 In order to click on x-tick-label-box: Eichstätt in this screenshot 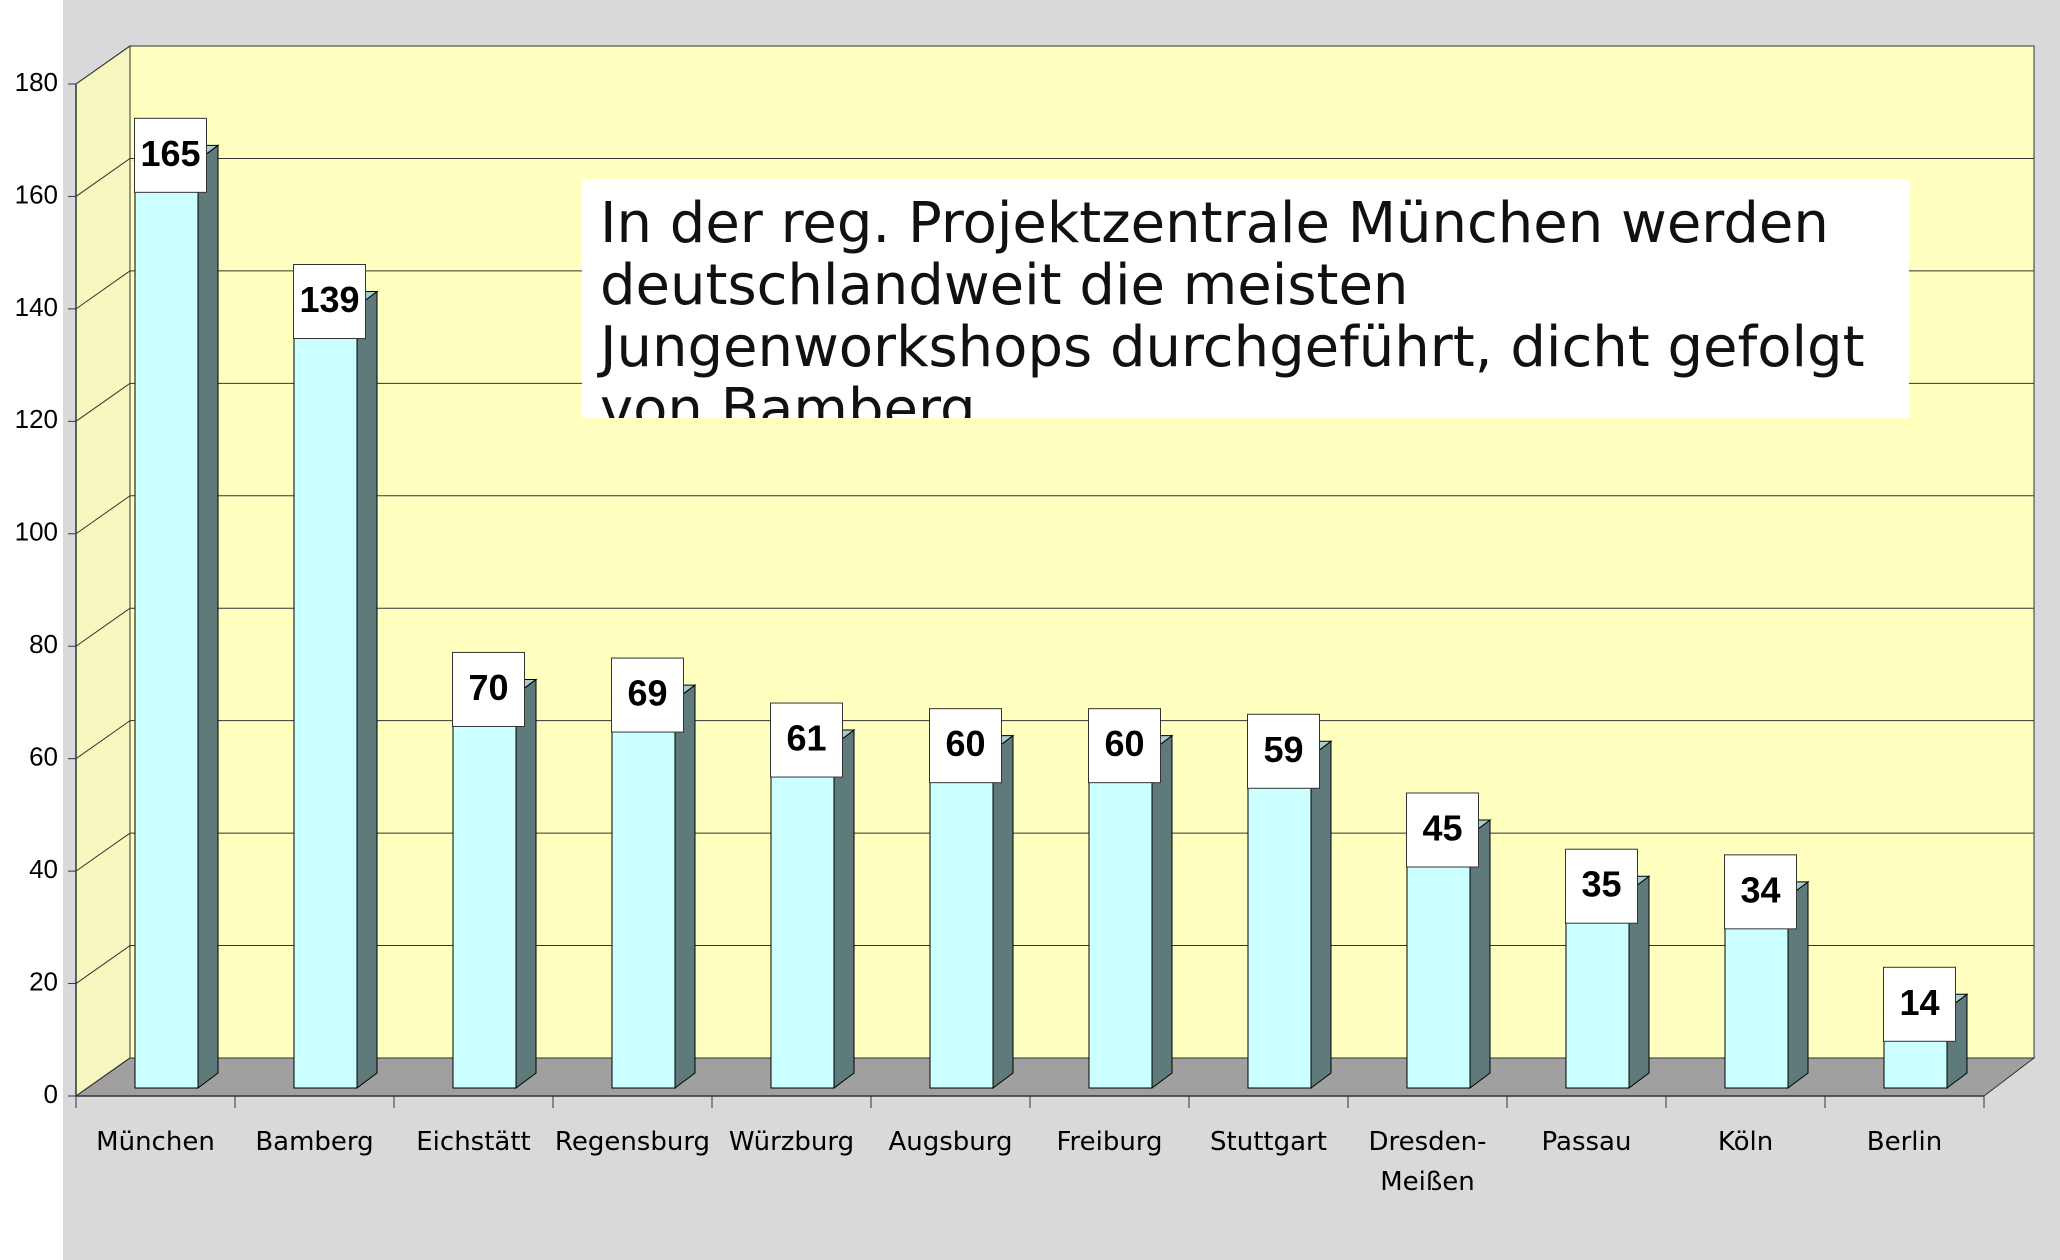, I will do `click(473, 1142)`.